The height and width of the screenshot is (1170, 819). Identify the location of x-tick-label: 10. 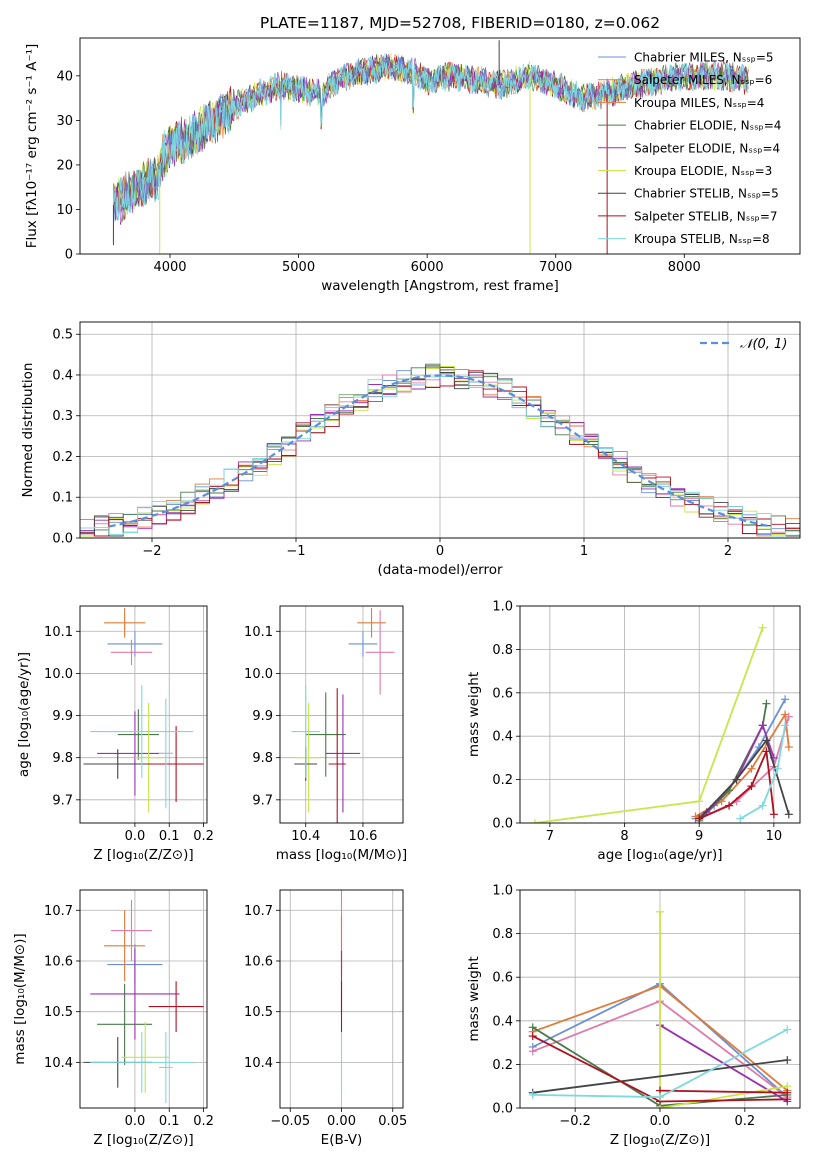
(774, 836).